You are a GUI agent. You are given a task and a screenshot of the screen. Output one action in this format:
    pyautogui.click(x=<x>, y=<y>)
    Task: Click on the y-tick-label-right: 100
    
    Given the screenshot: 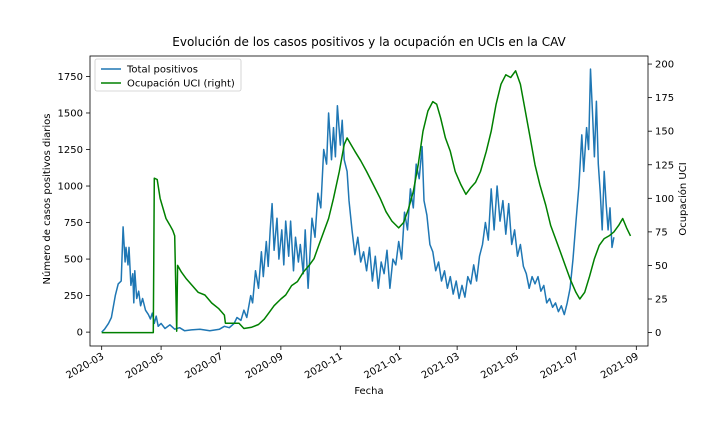 What is the action you would take?
    pyautogui.click(x=664, y=199)
    